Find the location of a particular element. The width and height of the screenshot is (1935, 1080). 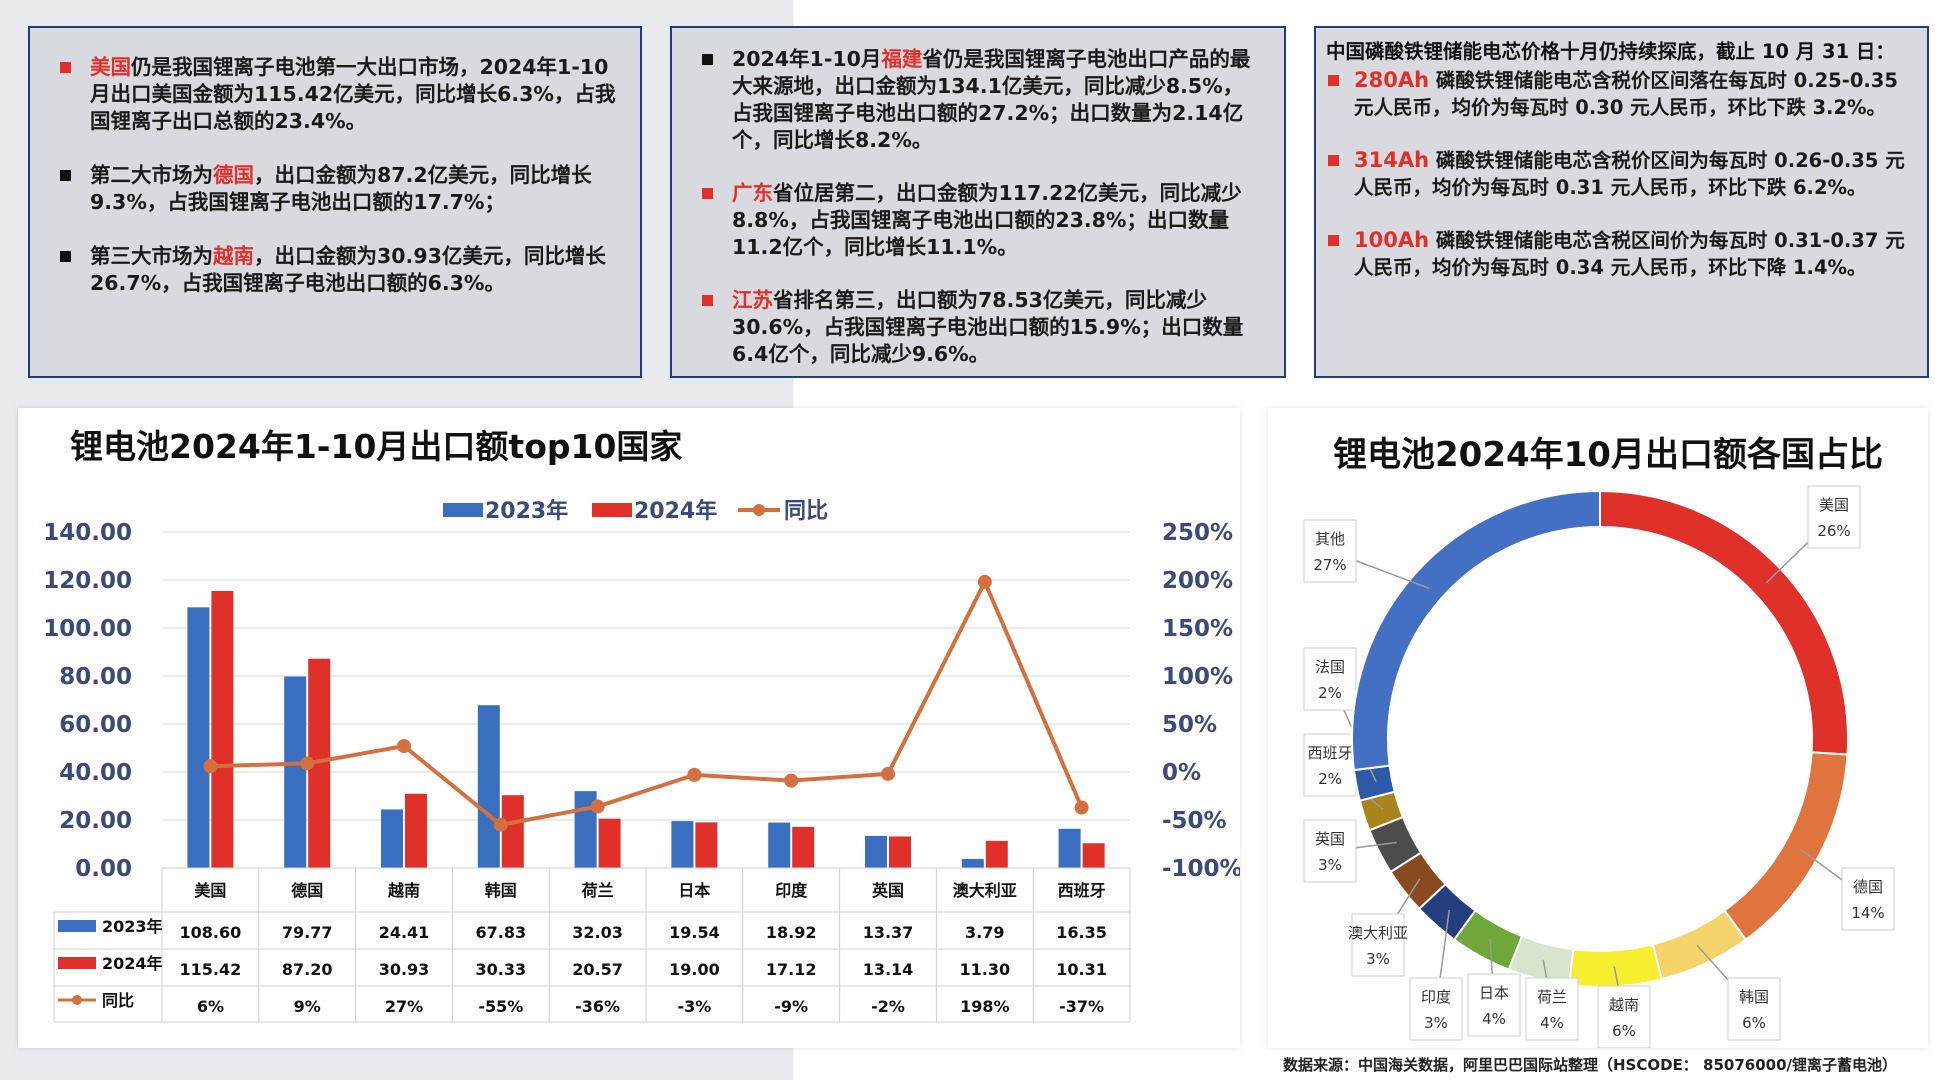

category-label: 澳大利亚 is located at coordinates (985, 890).